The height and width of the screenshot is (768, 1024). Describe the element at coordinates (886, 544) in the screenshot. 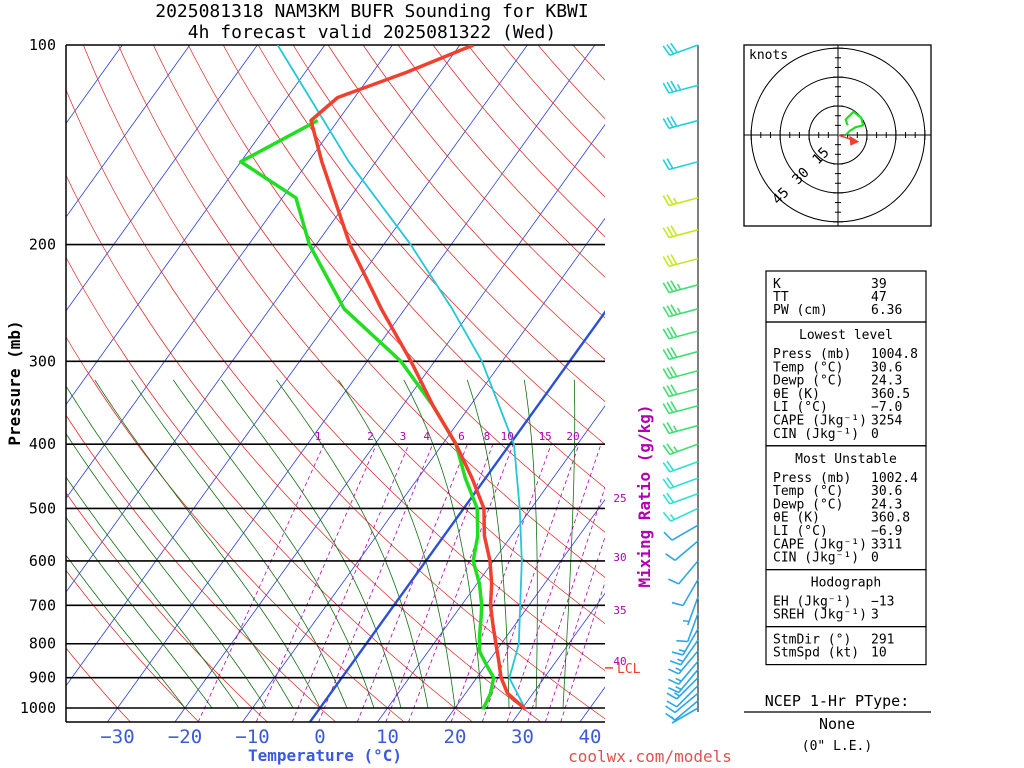

I see `index-value: 3311` at that location.